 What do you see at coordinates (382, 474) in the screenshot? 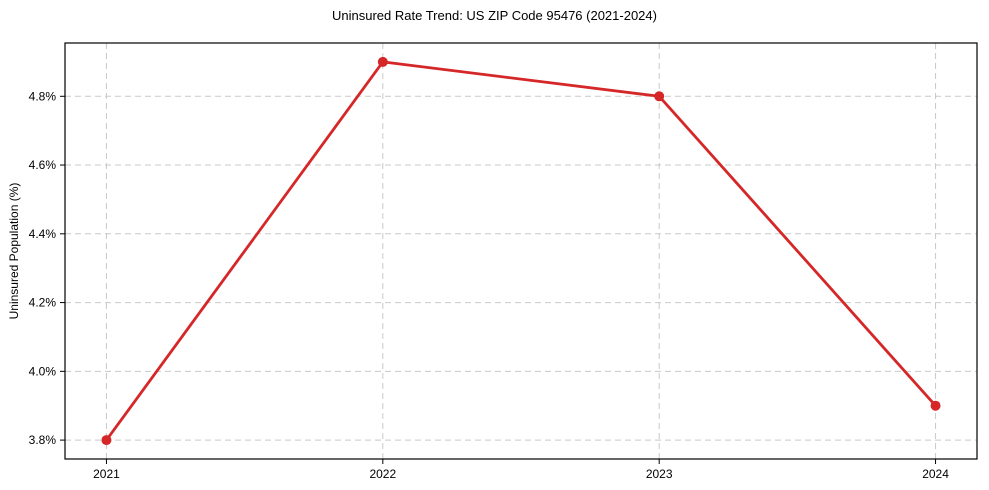
I see `x-tick-label: 2022` at bounding box center [382, 474].